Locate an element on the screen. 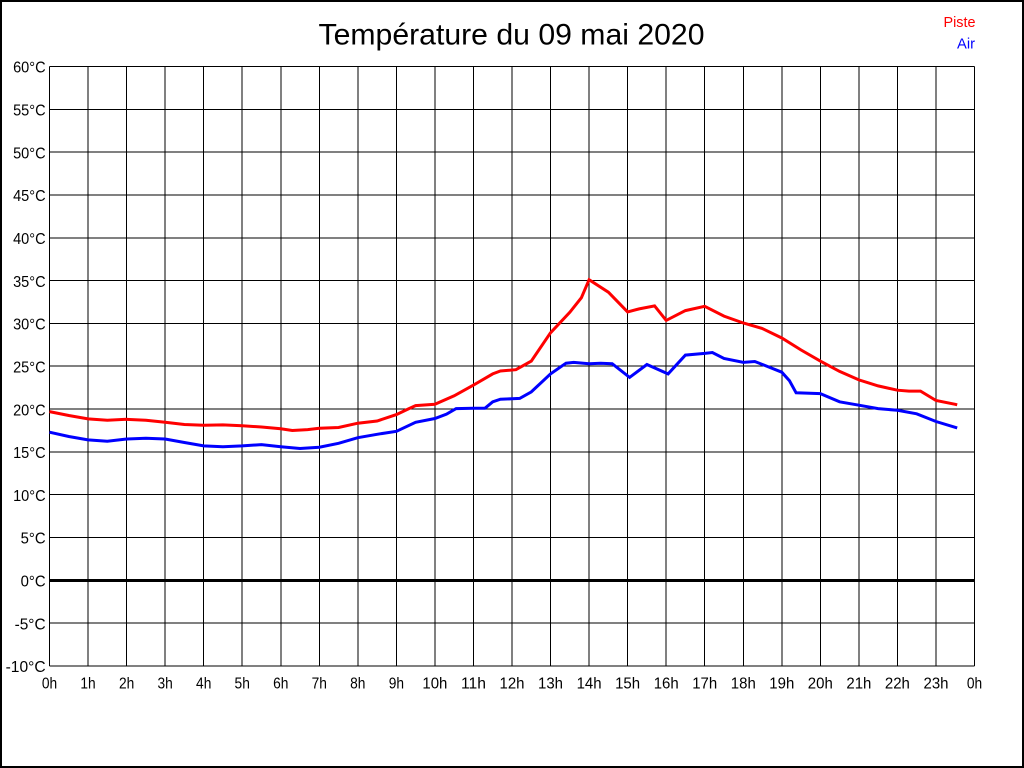 This screenshot has height=768, width=1024. svg-text: -5°C is located at coordinates (30, 624).